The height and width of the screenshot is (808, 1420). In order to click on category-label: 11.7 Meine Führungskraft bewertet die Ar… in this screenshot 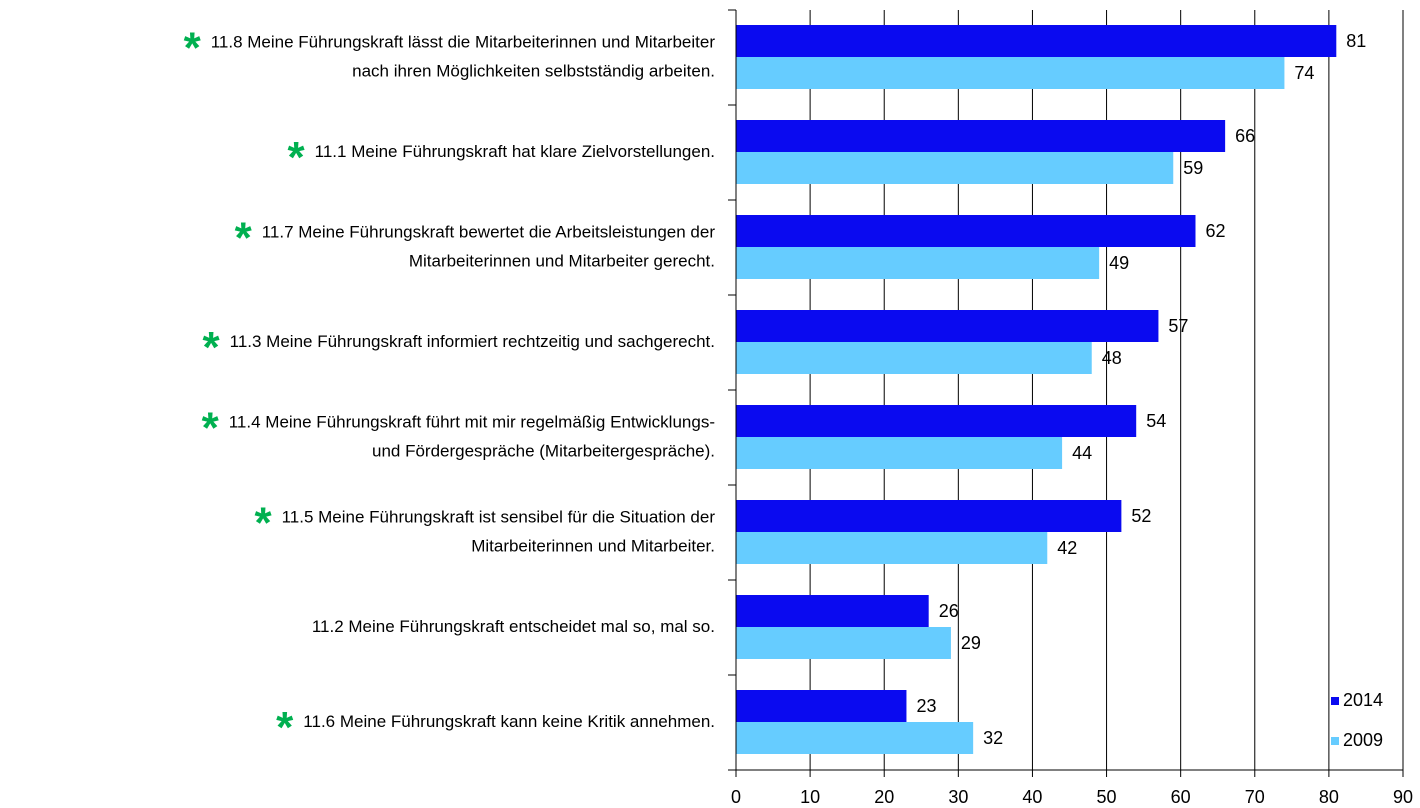, I will do `click(489, 231)`.